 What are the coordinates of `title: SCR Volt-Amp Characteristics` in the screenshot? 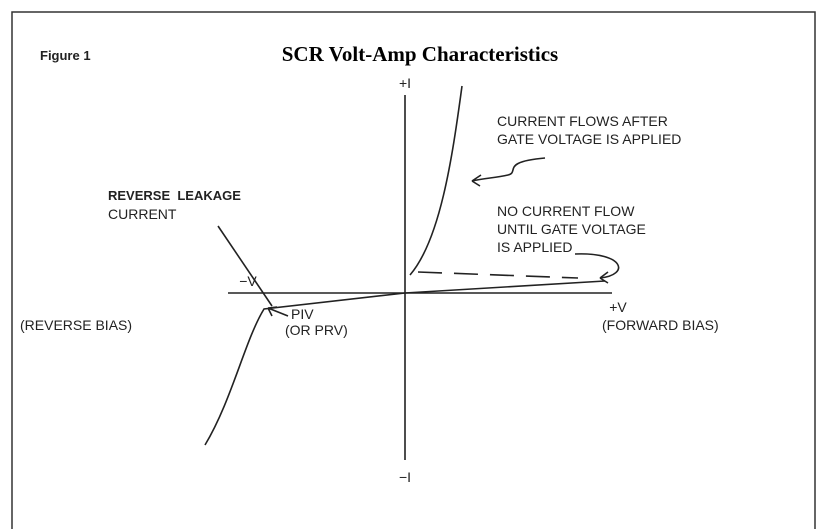 It's located at (420, 54).